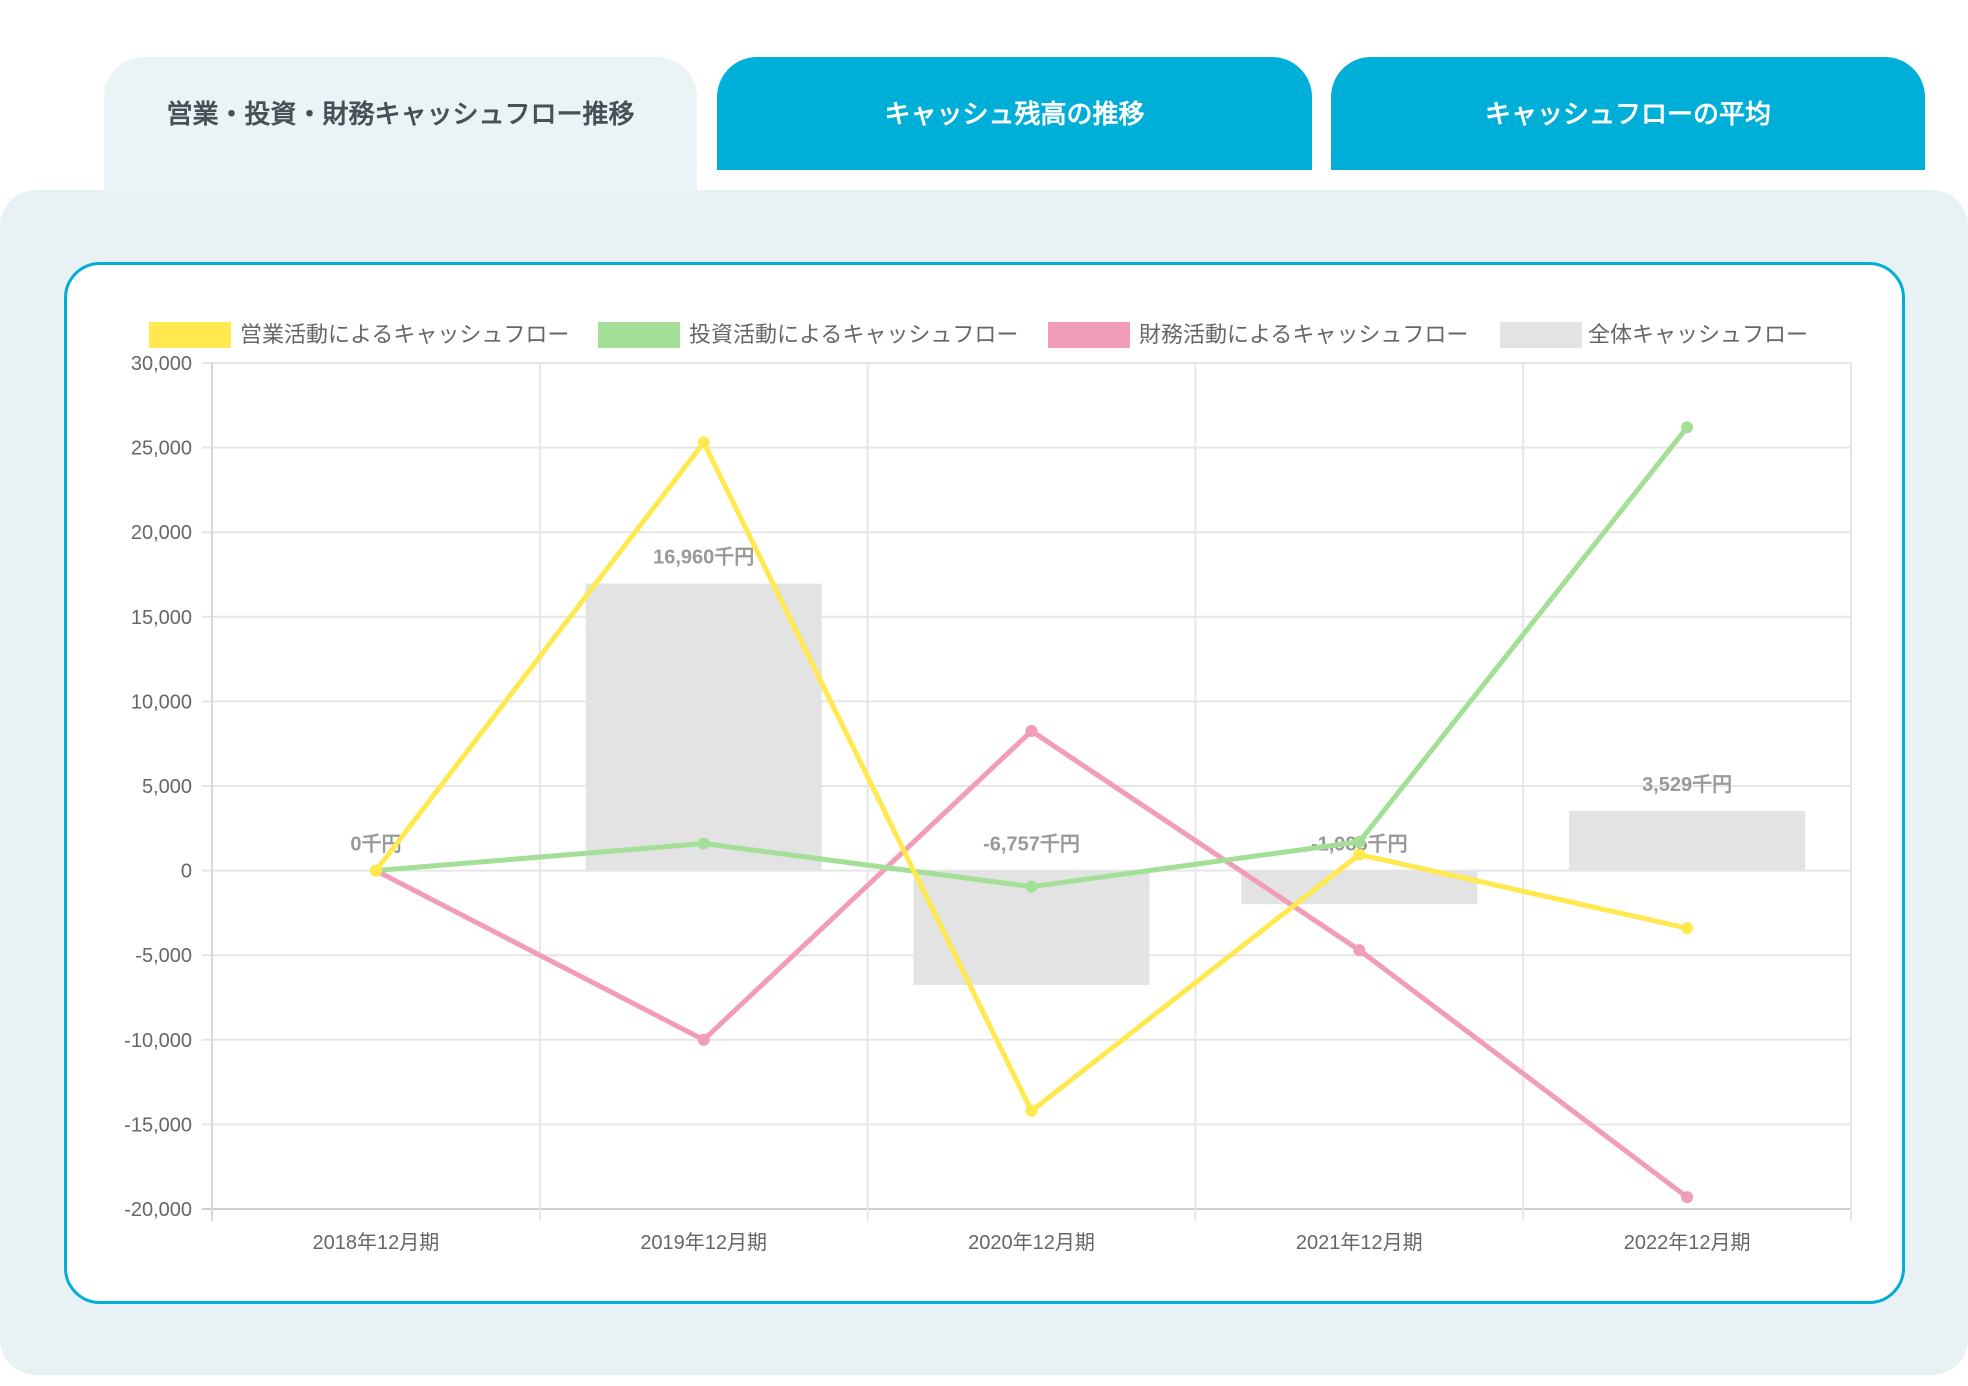 The height and width of the screenshot is (1386, 1968). I want to click on y-tick-label: -10,000, so click(158, 1041).